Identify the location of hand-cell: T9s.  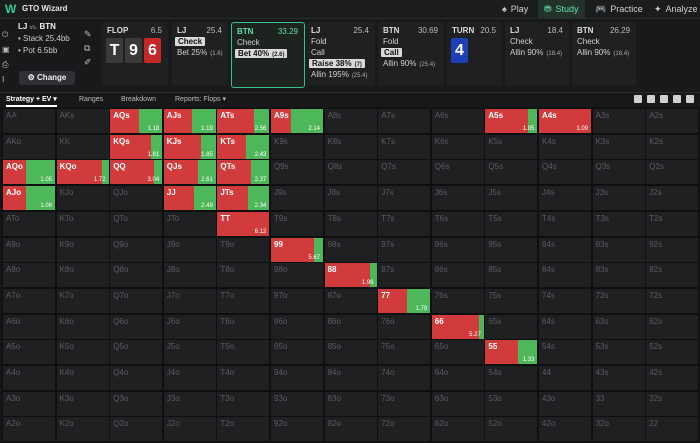
(297, 223).